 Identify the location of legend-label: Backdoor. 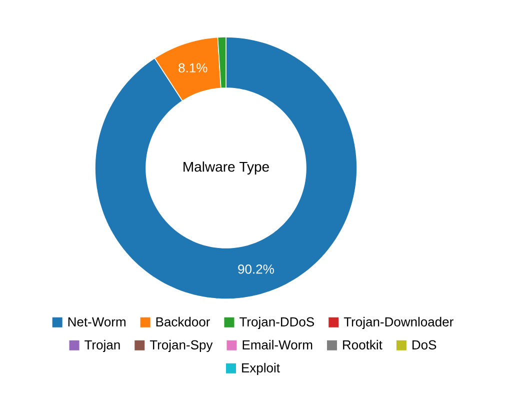
(183, 321).